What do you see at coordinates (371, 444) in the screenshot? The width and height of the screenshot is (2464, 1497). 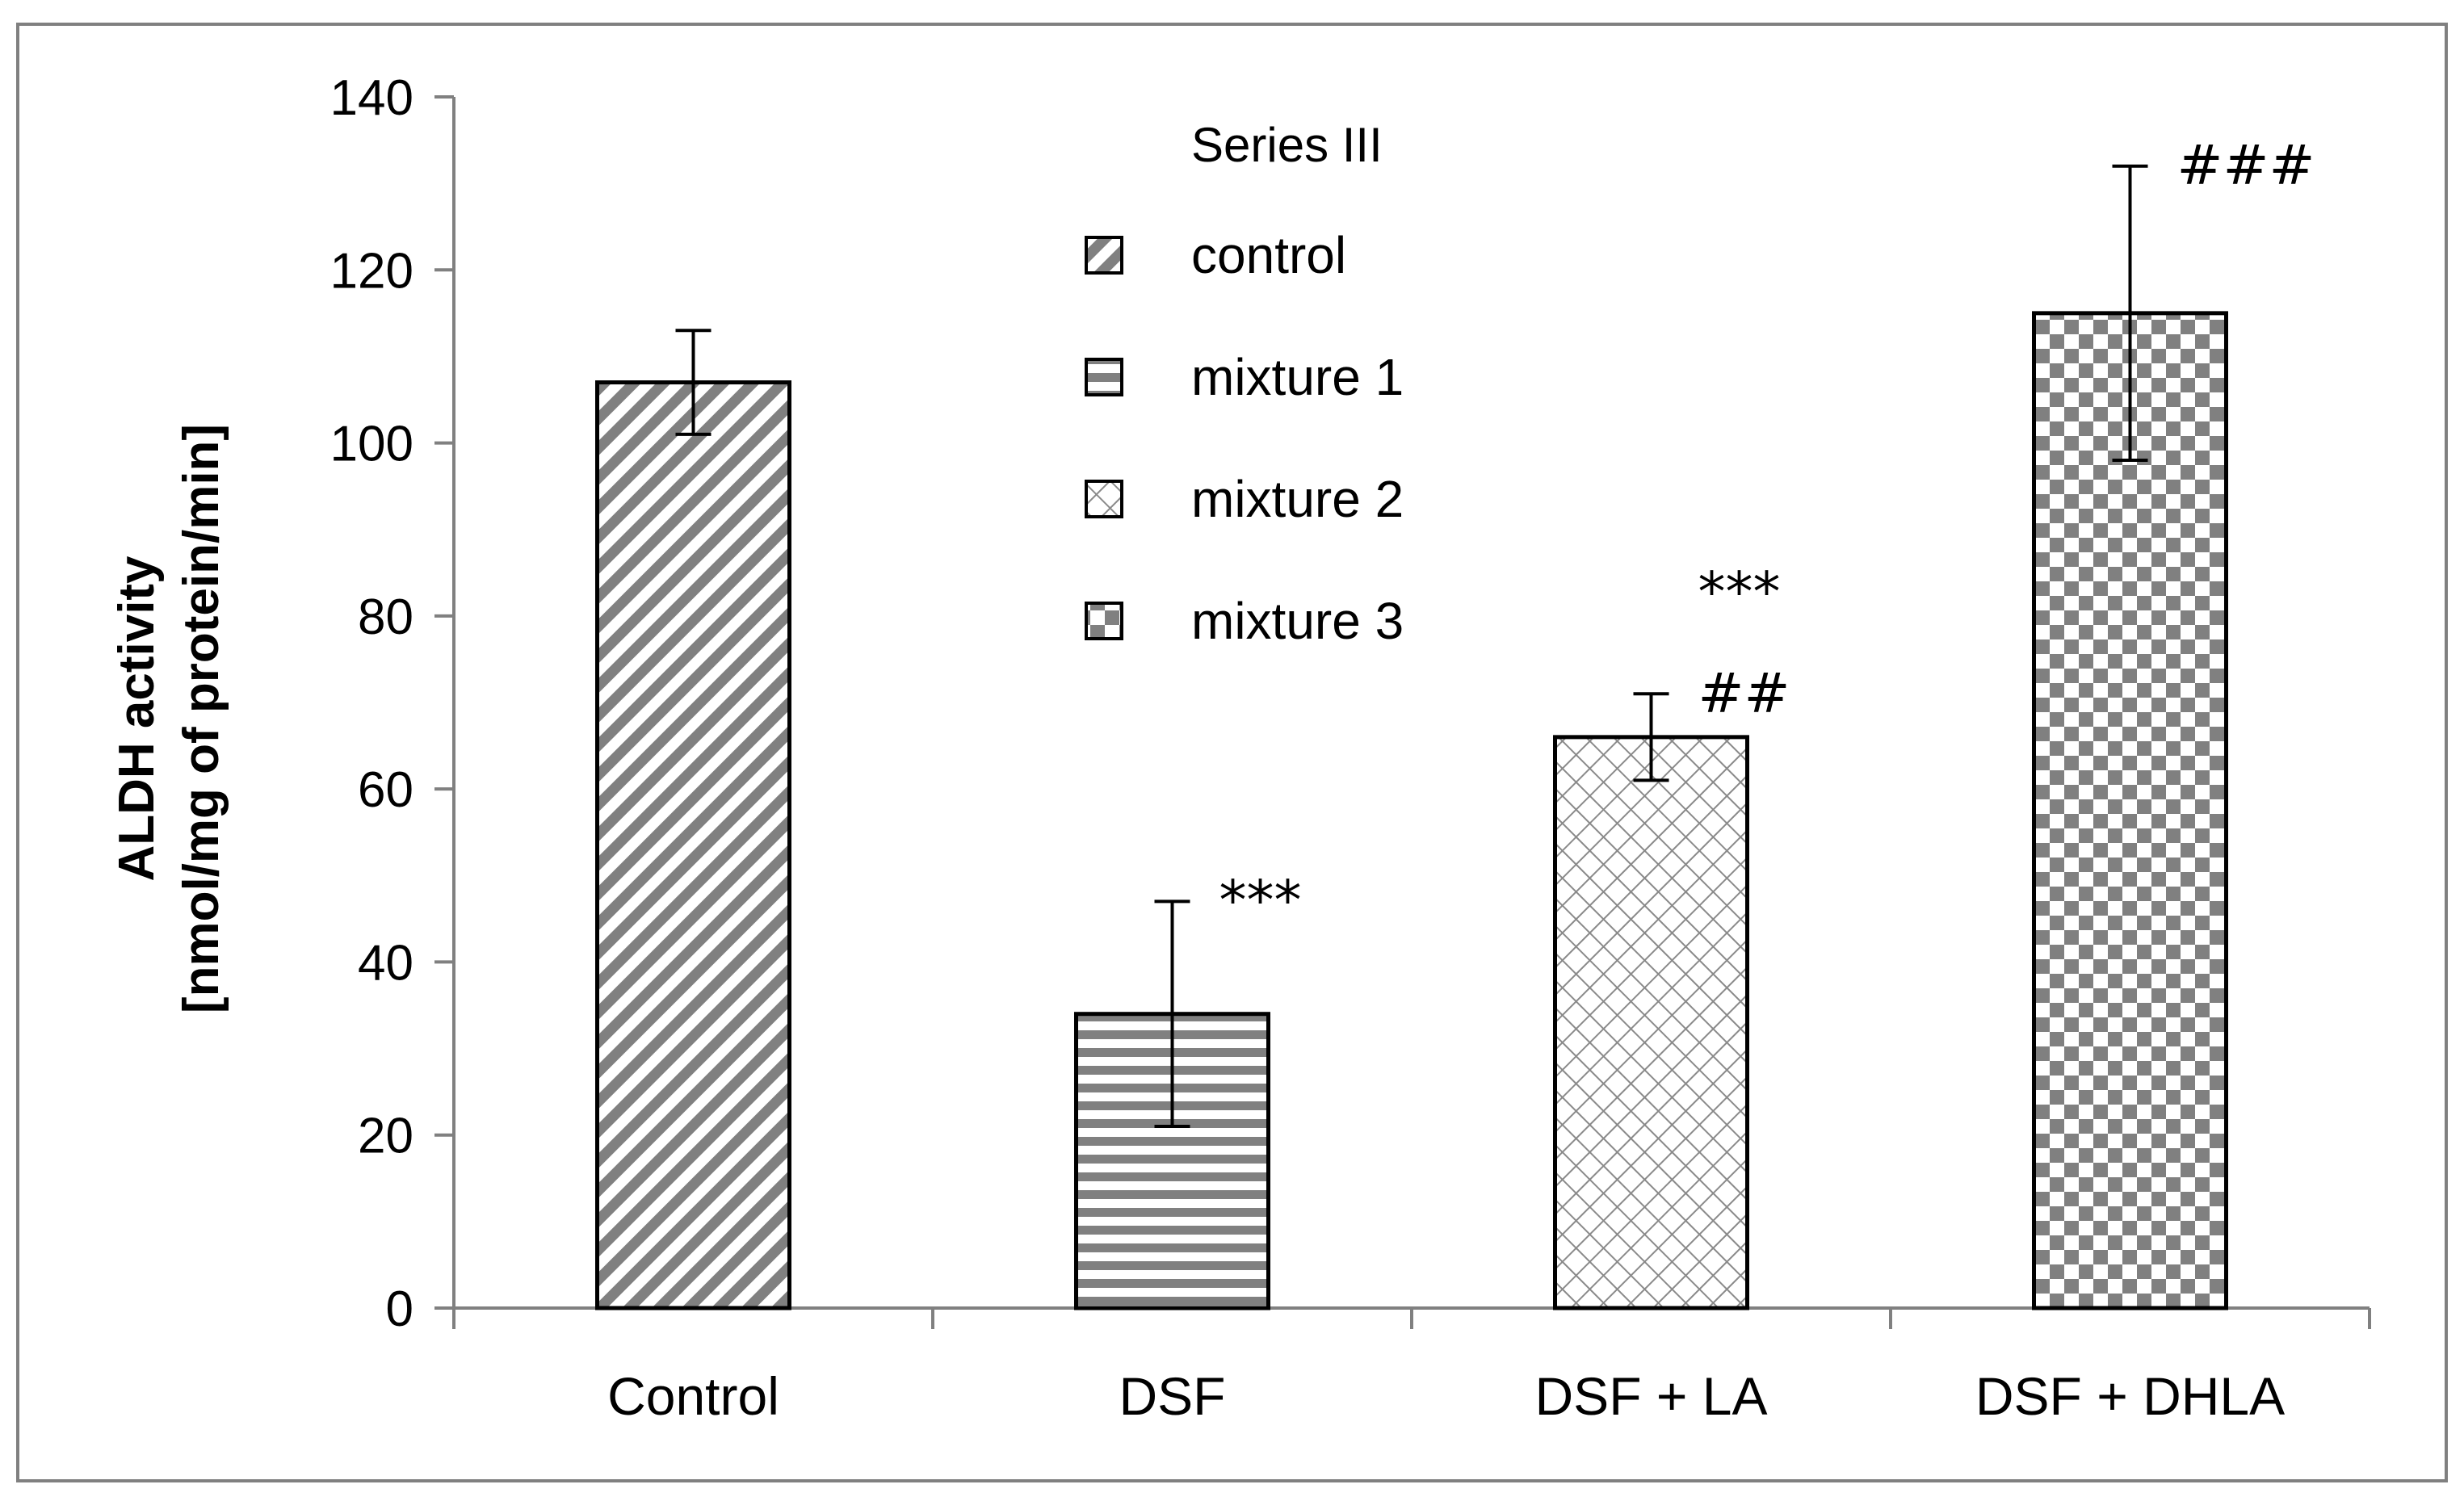 I see `y-tick-label: 100` at bounding box center [371, 444].